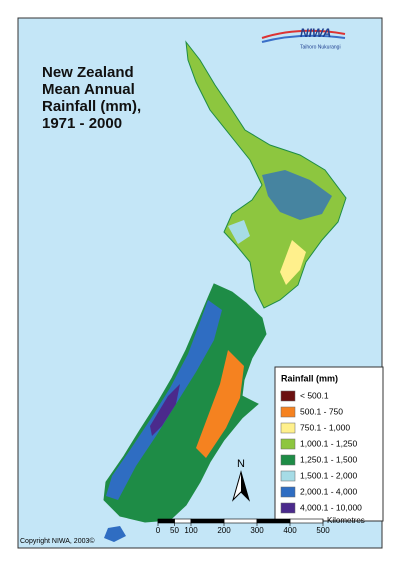  What do you see at coordinates (88, 72) in the screenshot?
I see `title-line: New Zealand` at bounding box center [88, 72].